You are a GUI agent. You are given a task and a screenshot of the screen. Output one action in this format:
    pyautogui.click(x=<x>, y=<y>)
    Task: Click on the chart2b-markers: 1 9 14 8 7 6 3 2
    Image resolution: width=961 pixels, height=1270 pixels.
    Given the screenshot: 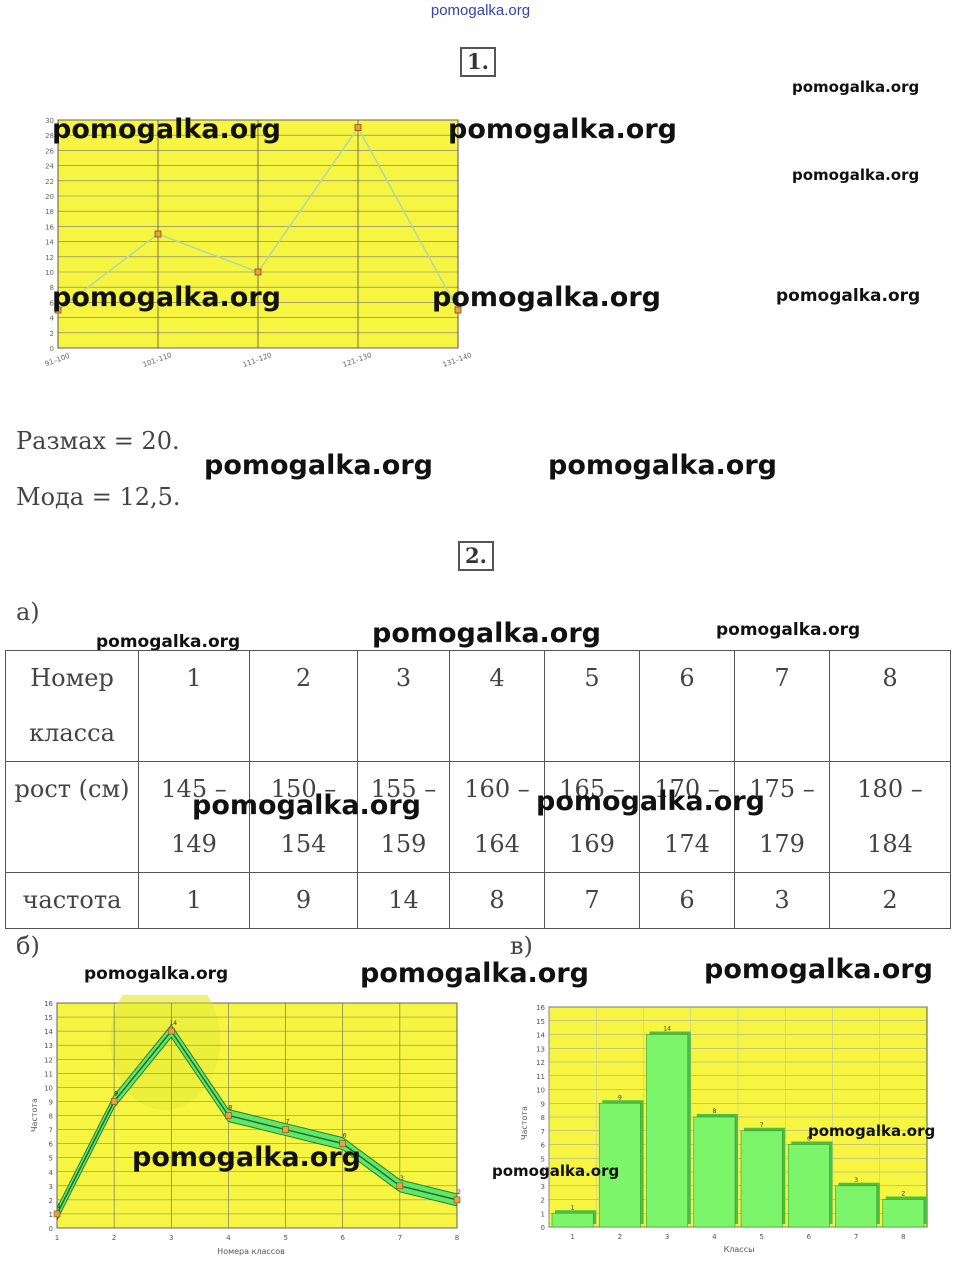 What is the action you would take?
    pyautogui.click(x=257, y=1119)
    